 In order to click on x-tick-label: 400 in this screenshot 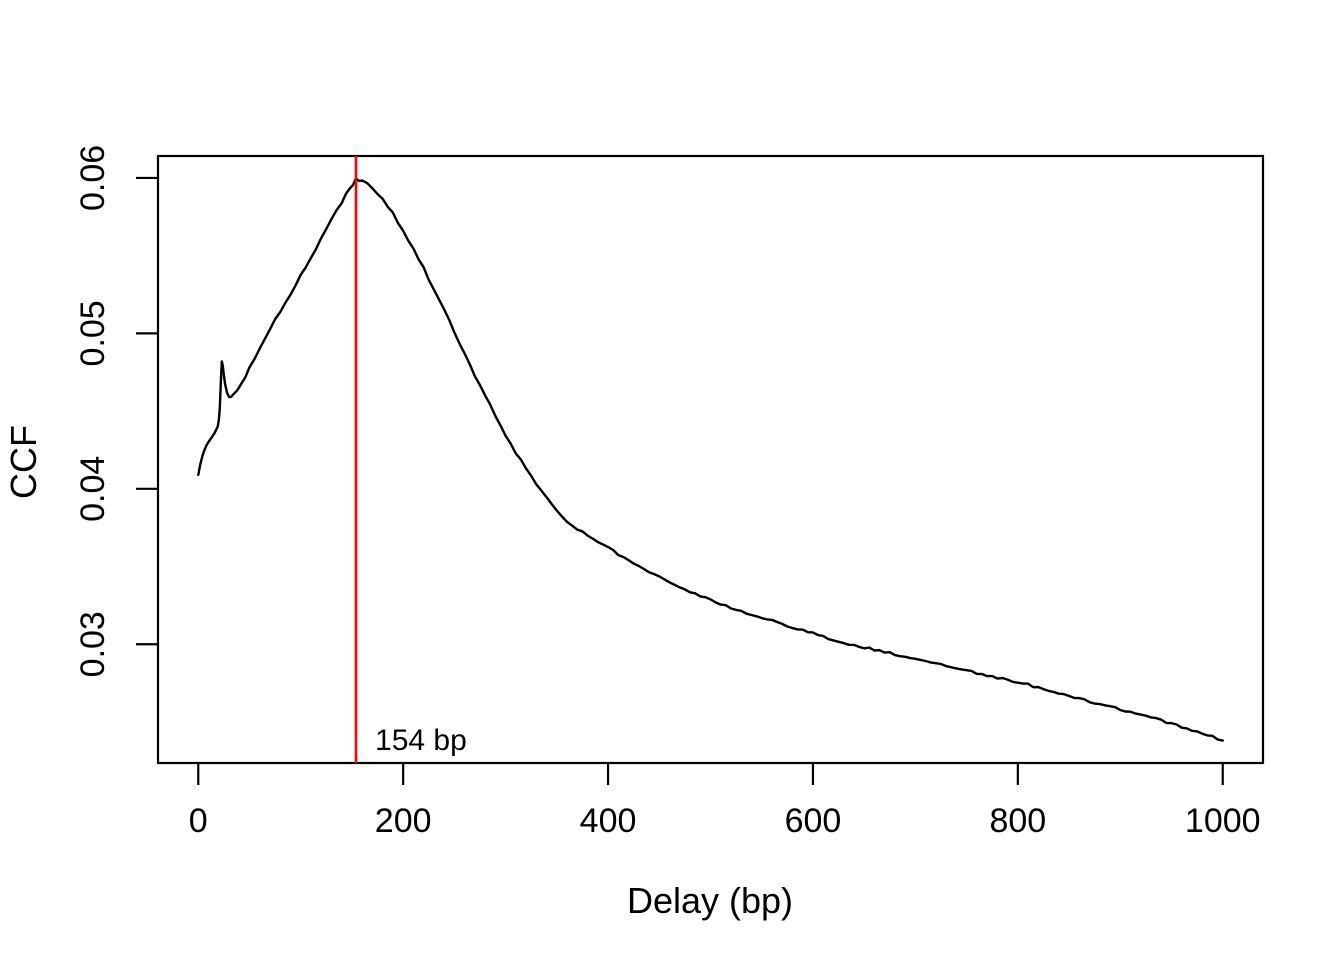, I will do `click(608, 821)`.